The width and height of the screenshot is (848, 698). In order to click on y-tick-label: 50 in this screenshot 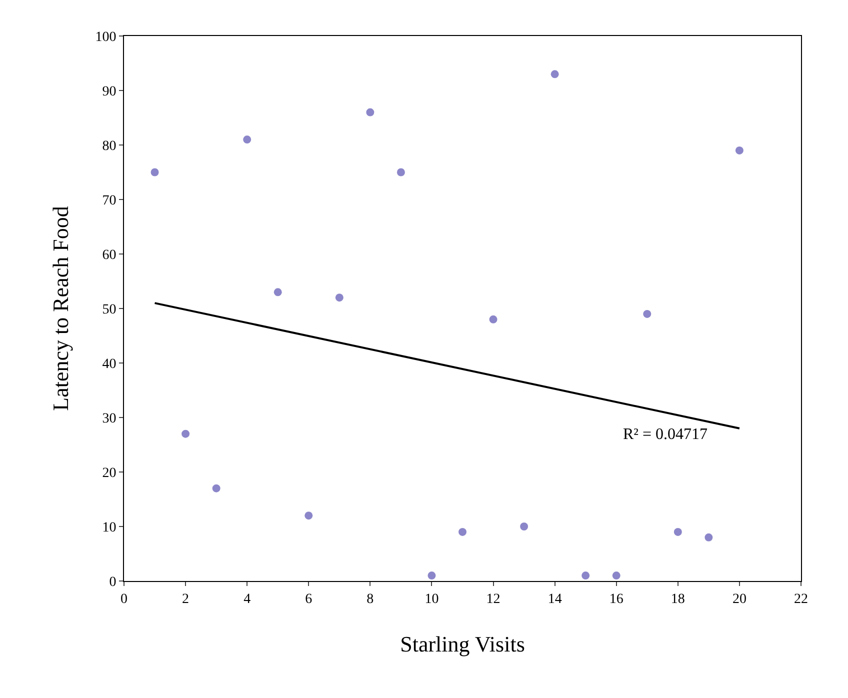, I will do `click(109, 310)`.